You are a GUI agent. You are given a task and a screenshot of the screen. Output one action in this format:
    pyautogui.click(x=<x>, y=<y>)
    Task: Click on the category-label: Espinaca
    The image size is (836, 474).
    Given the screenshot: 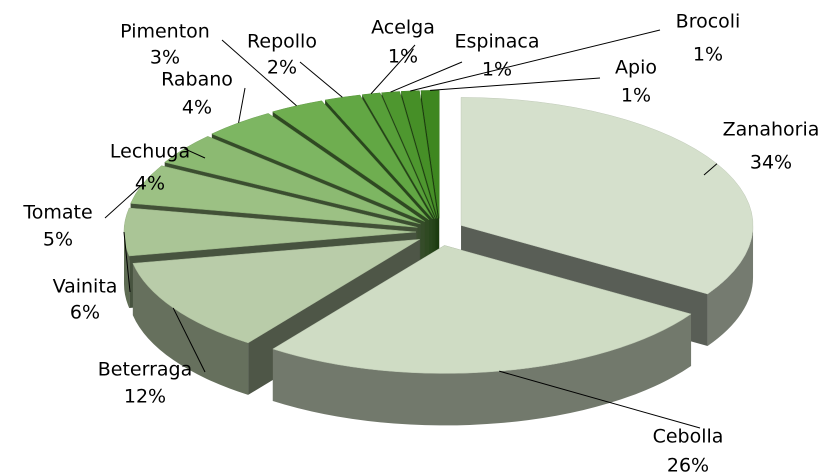 What is the action you would take?
    pyautogui.click(x=496, y=42)
    